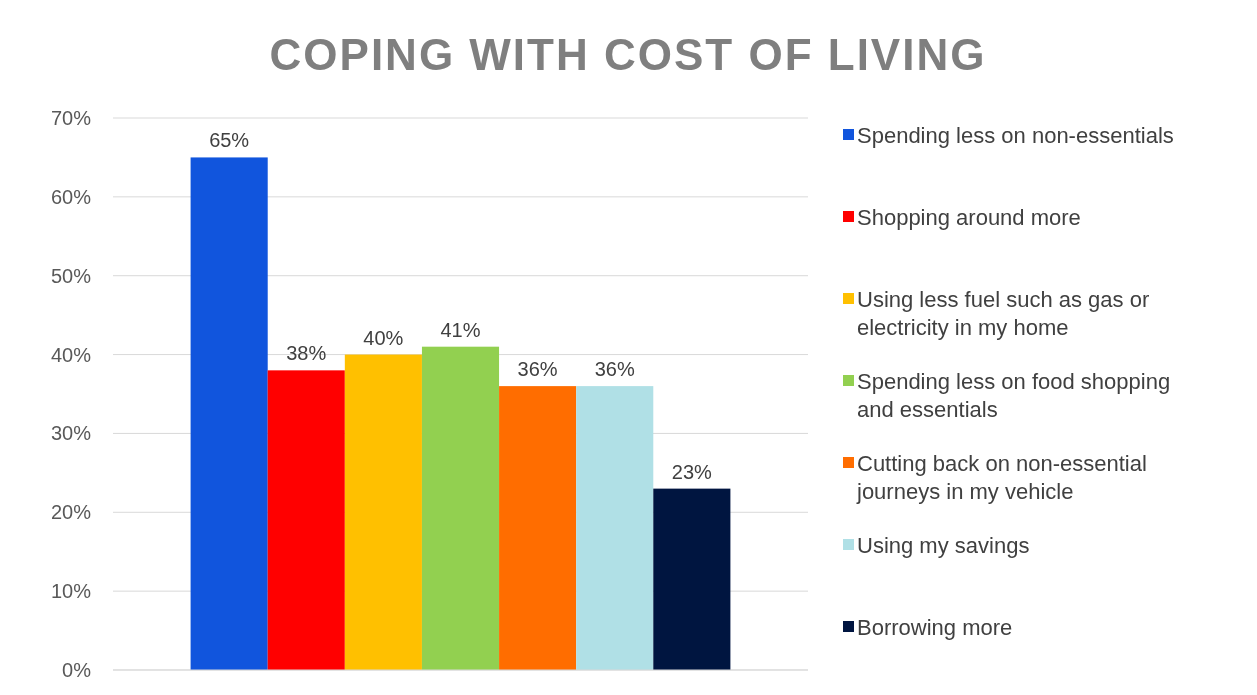  Describe the element at coordinates (71, 118) in the screenshot. I see `y-tick-label: 70%` at that location.